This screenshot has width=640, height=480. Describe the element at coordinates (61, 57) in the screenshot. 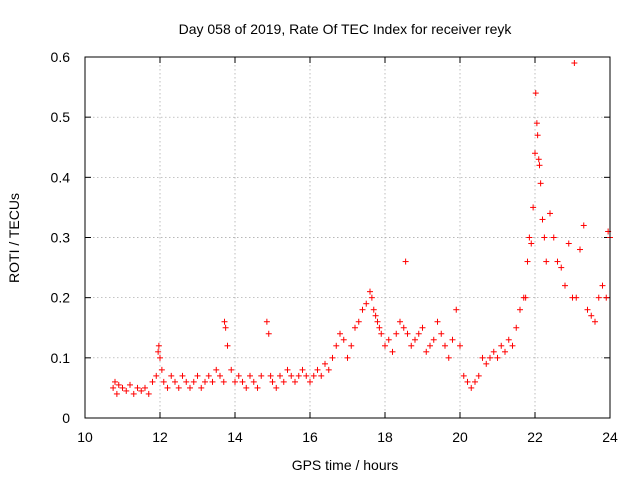

I see `y-tick-label: 0.6` at that location.